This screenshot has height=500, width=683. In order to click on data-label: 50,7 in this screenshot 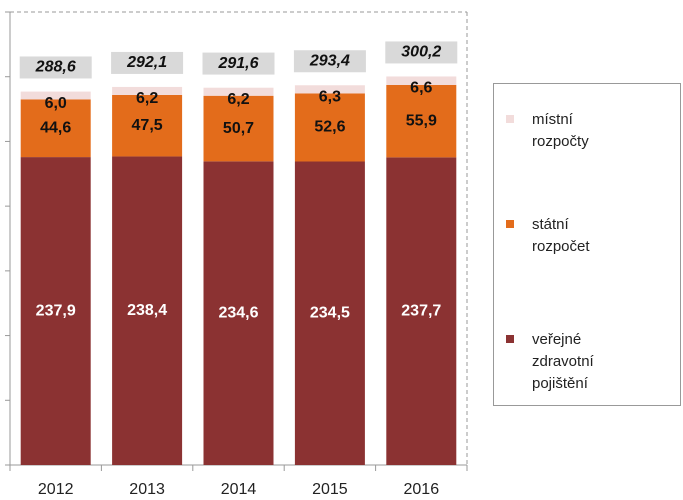, I will do `click(238, 128)`.